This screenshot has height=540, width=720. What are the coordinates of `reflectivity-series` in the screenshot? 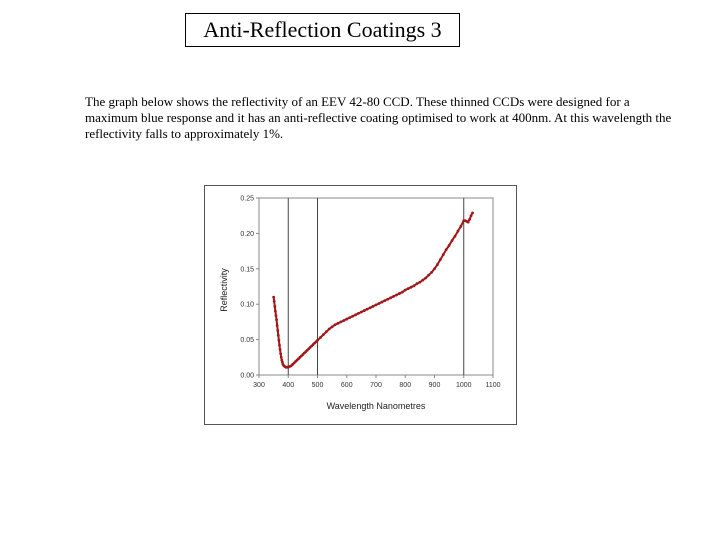 It's located at (373, 290).